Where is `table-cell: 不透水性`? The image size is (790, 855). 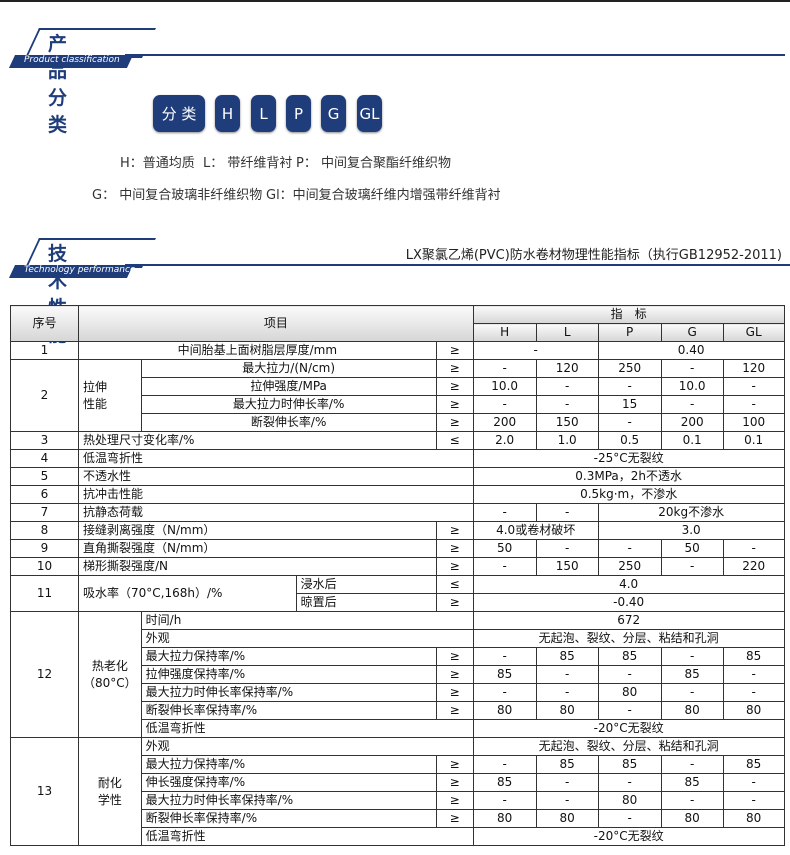 table-cell: 不透水性 is located at coordinates (276, 476).